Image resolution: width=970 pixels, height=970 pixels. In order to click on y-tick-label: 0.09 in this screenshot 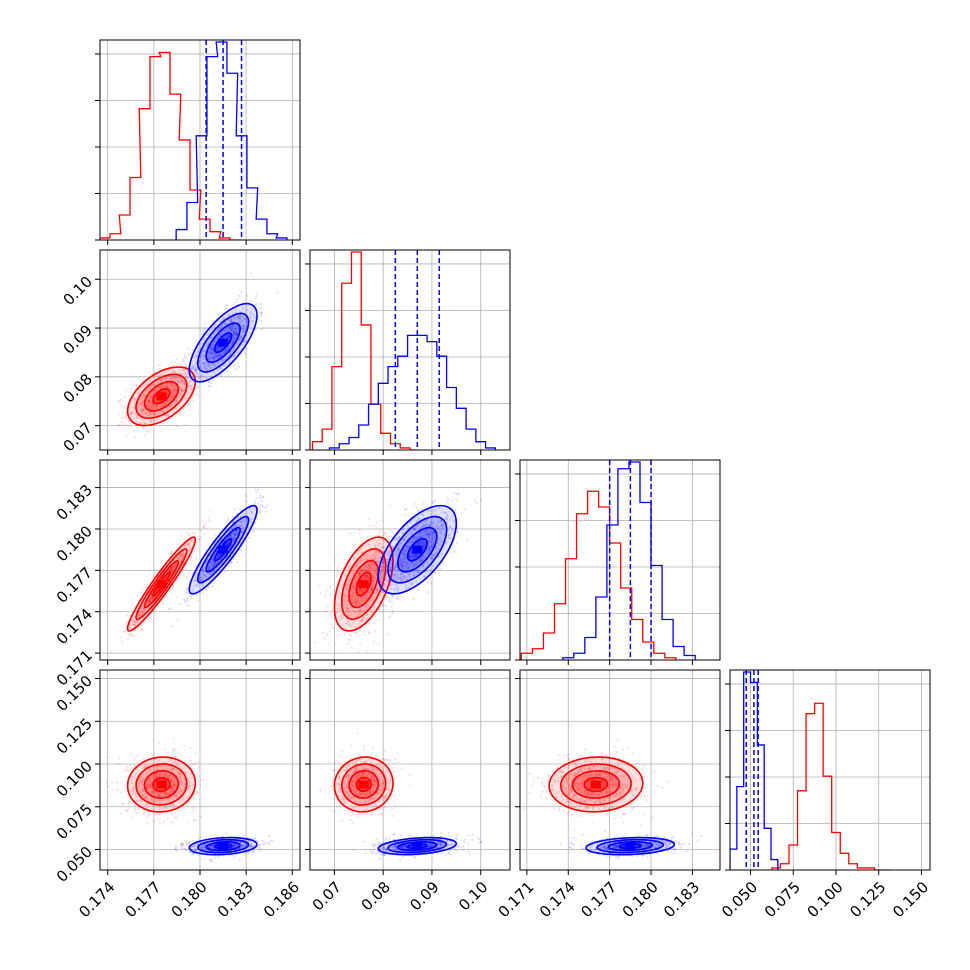, I will do `click(78, 339)`.